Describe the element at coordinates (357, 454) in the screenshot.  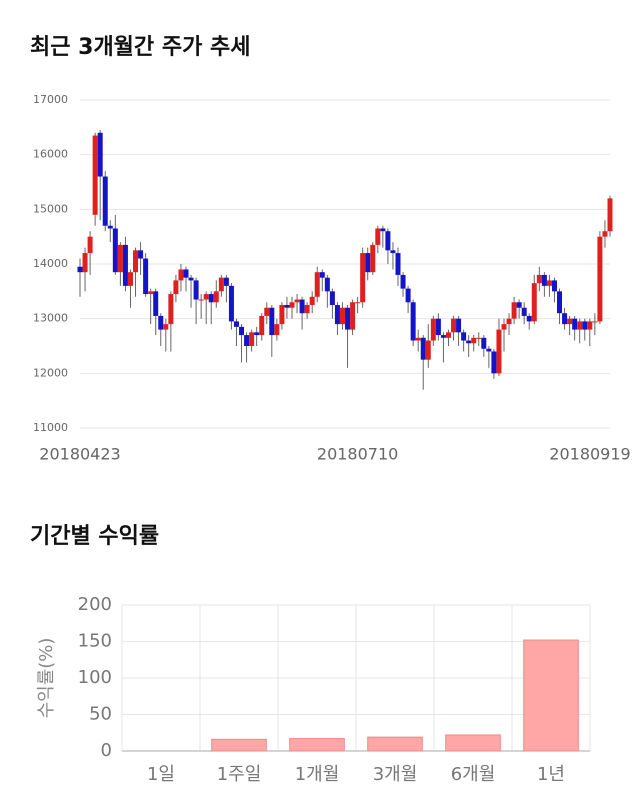
I see `x-tick-label: 20180710` at that location.